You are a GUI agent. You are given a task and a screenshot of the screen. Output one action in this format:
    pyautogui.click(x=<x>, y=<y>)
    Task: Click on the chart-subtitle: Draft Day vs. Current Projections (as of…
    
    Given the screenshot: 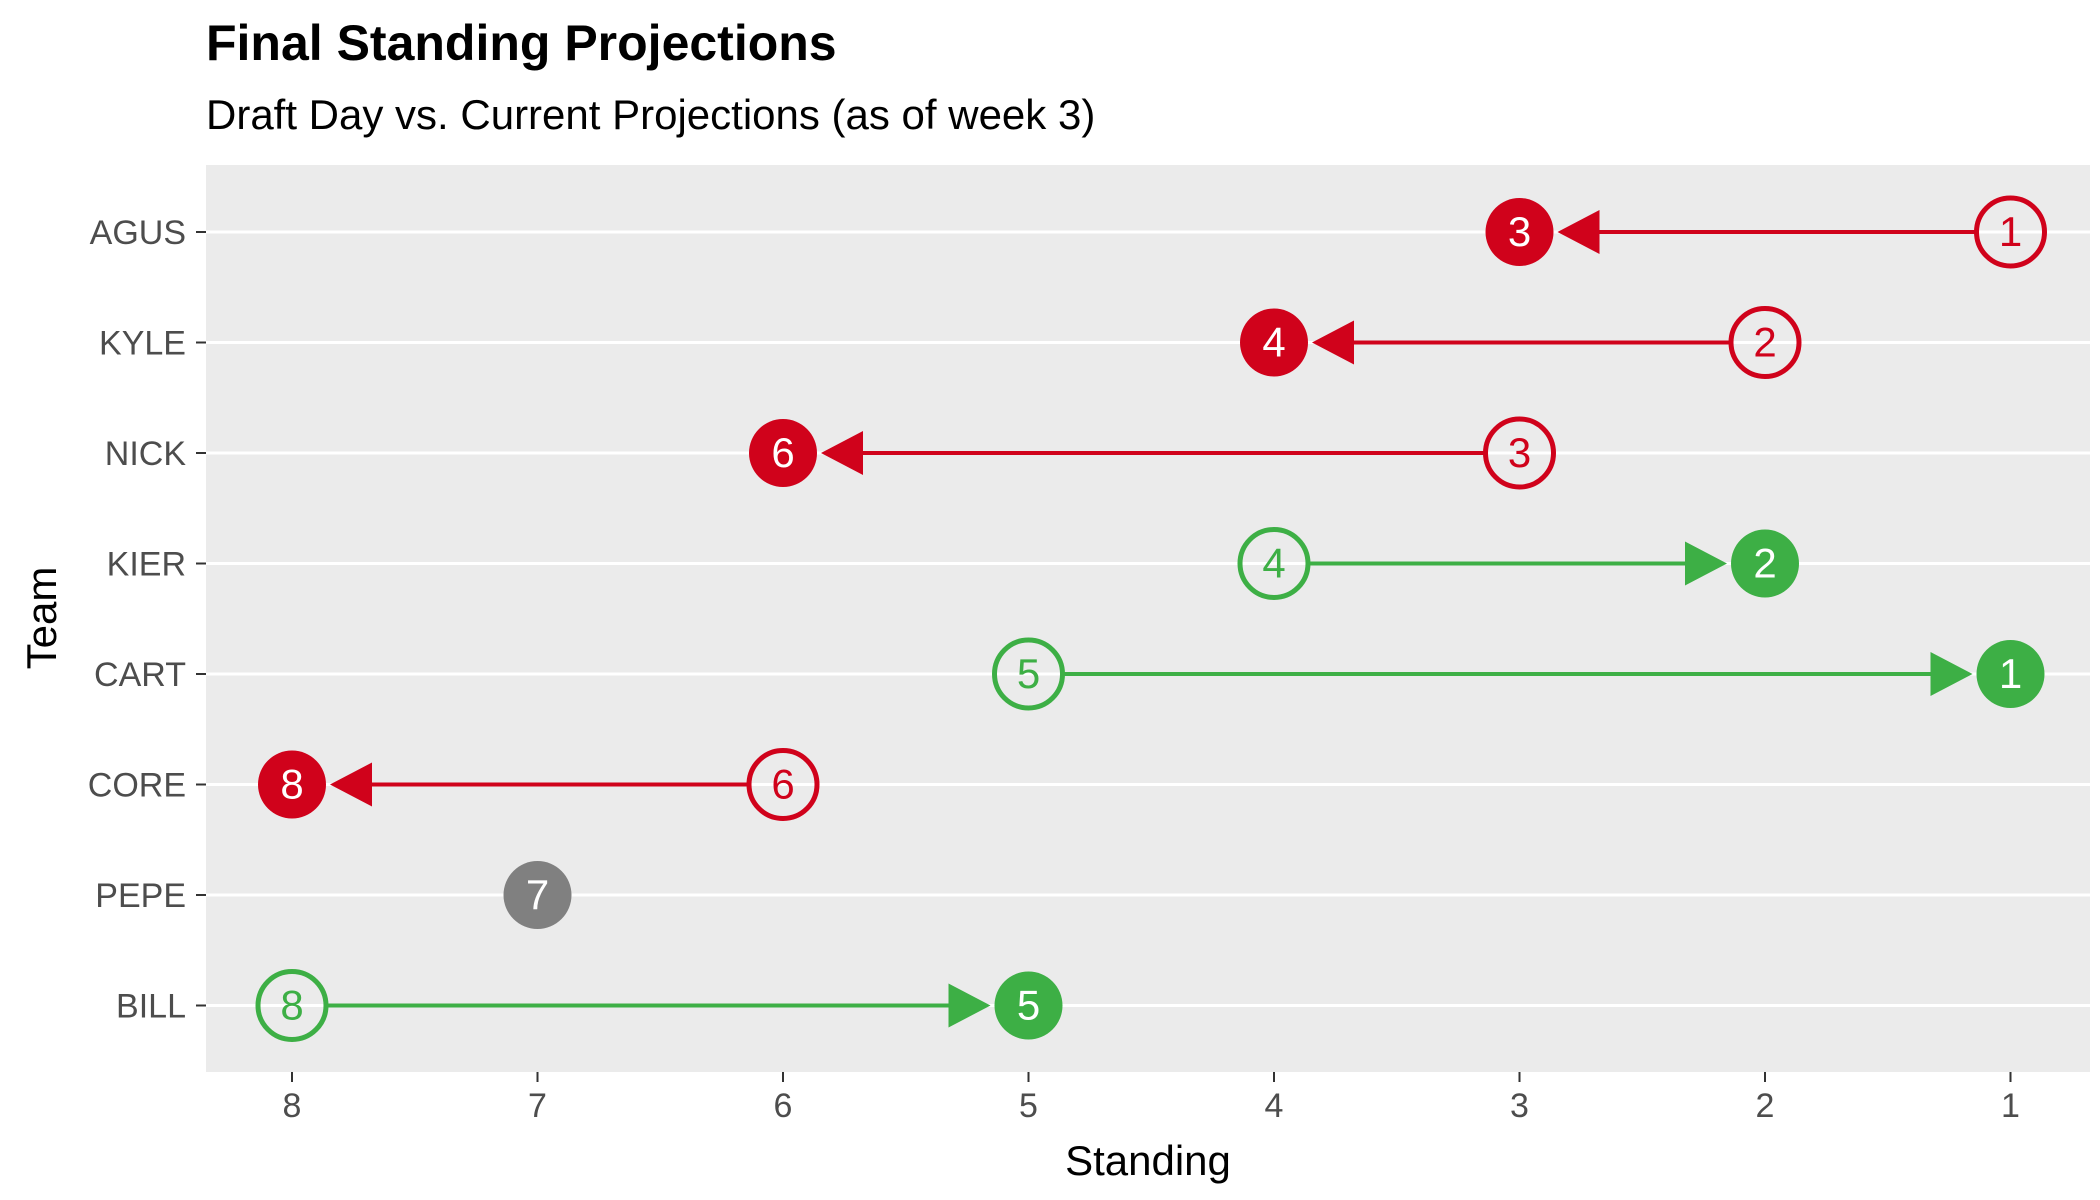 What is the action you would take?
    pyautogui.click(x=650, y=114)
    